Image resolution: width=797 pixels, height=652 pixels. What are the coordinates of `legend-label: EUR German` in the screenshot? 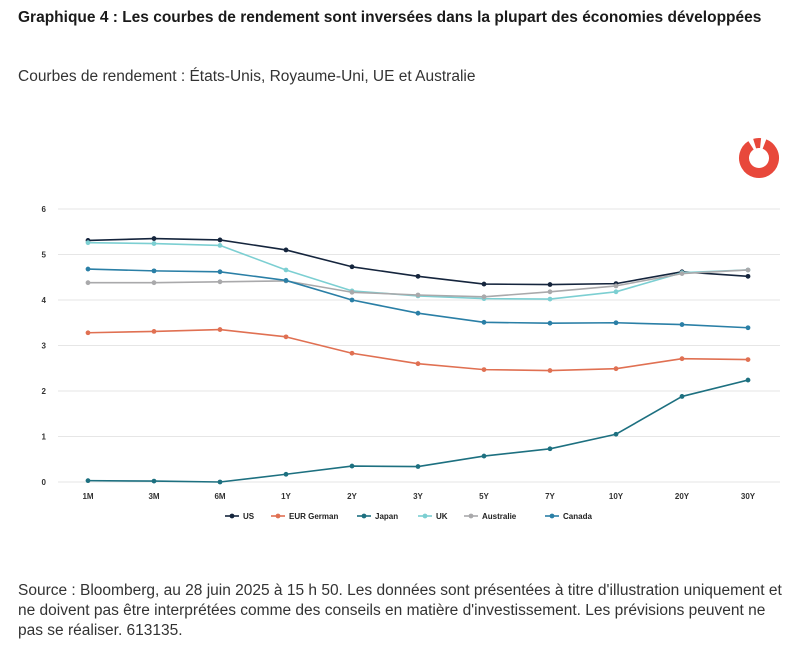 It's located at (313, 516).